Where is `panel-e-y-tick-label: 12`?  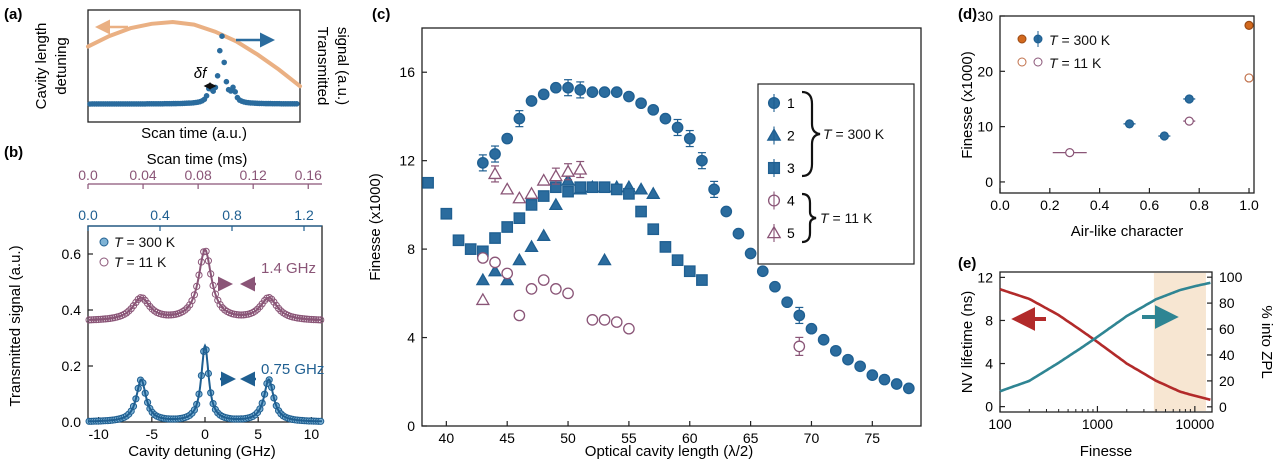 panel-e-y-tick-label: 12 is located at coordinates (985, 277).